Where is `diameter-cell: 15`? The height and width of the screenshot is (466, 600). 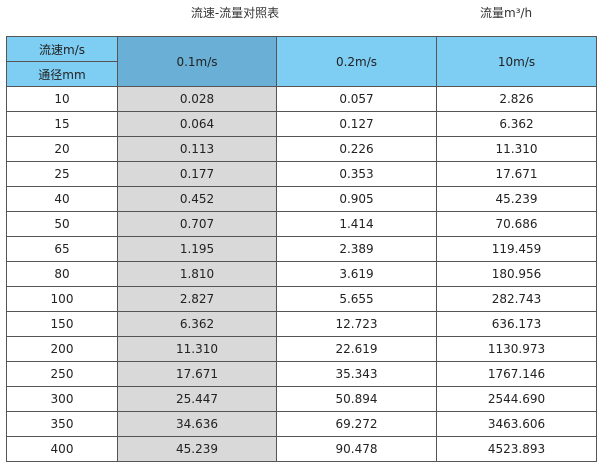
diameter-cell: 15 is located at coordinates (62, 124).